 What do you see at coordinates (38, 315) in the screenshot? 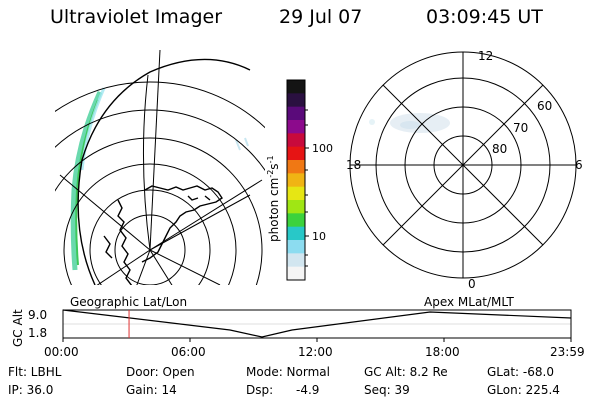
I see `altitude-max-label: 9.0` at bounding box center [38, 315].